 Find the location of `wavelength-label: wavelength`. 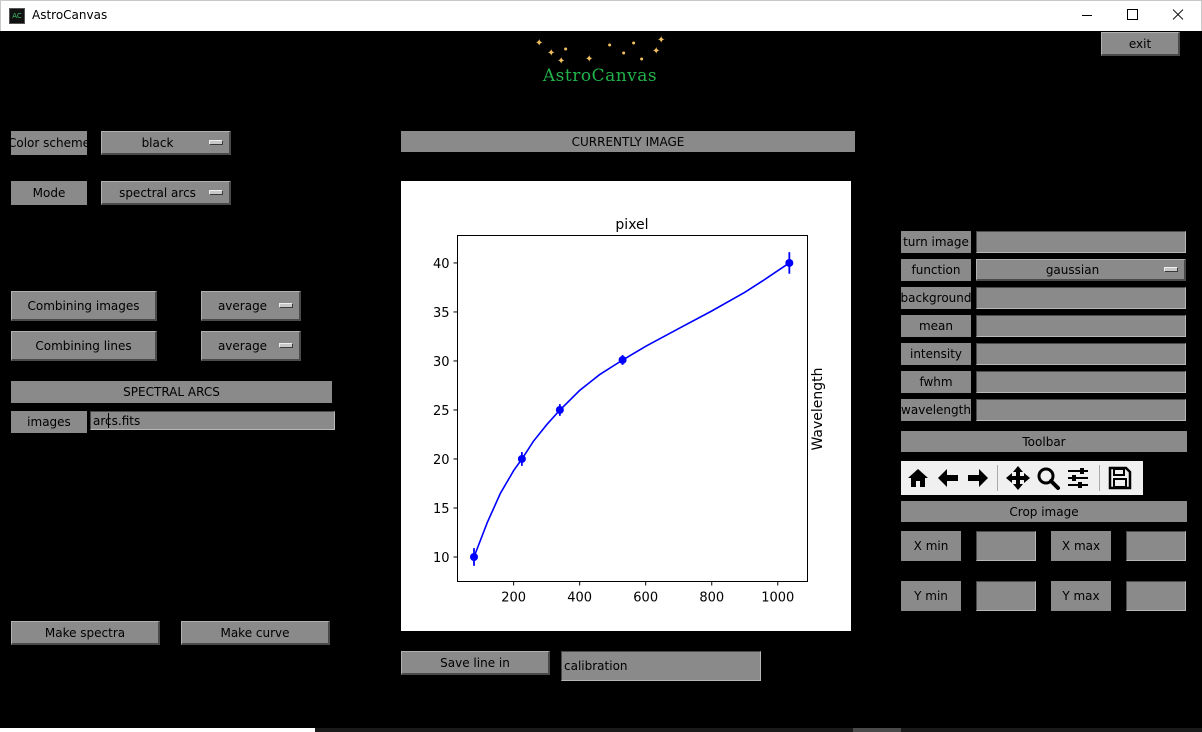

wavelength-label: wavelength is located at coordinates (936, 410).